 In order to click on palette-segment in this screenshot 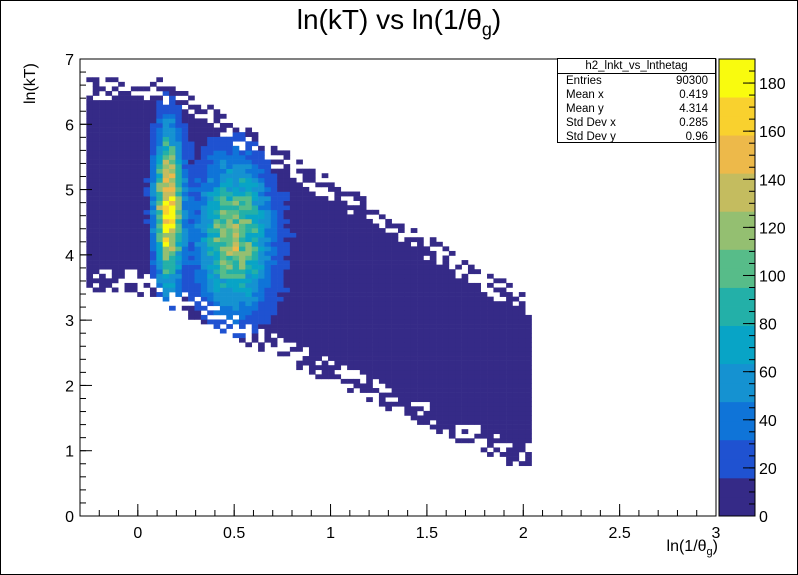, I will do `click(737, 240)`.